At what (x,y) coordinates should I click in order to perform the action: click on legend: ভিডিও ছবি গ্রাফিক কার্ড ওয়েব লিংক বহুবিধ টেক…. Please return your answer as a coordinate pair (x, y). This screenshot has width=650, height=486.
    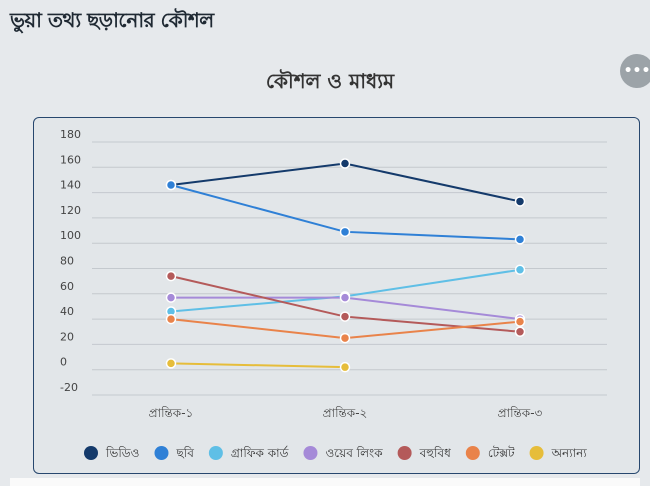
    Looking at the image, I should click on (335, 453).